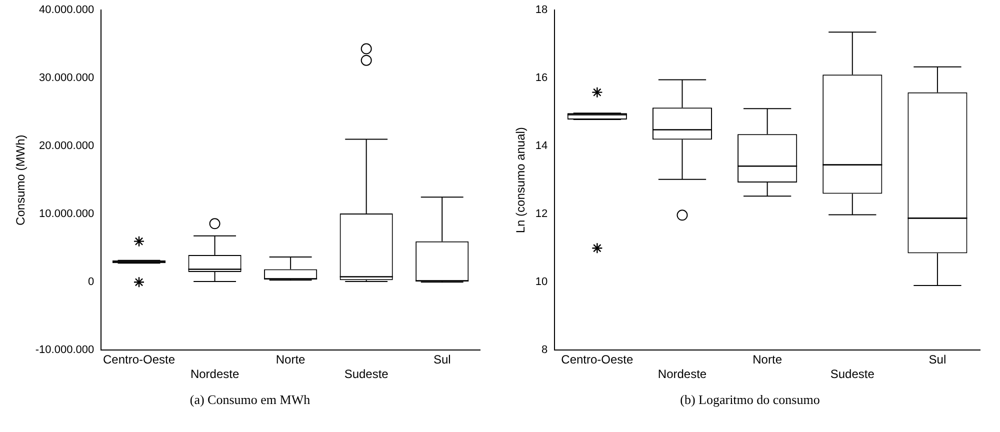  What do you see at coordinates (541, 214) in the screenshot?
I see `y-tick-label: 12` at bounding box center [541, 214].